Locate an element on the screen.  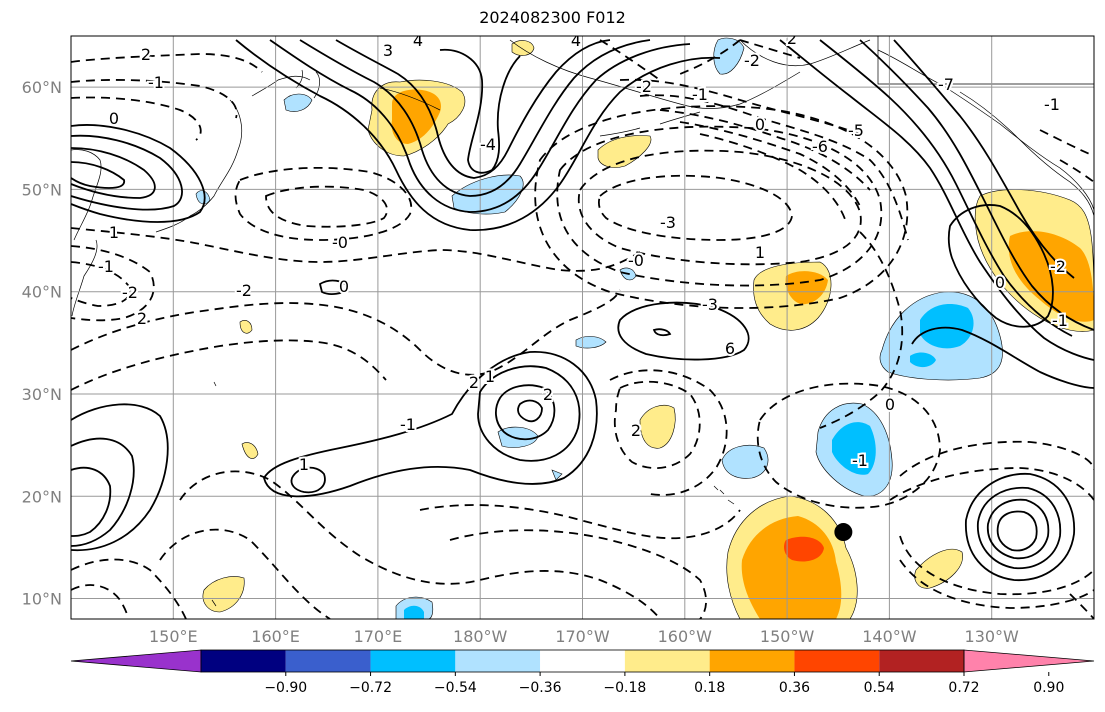
contour-label: 3 is located at coordinates (388, 50).